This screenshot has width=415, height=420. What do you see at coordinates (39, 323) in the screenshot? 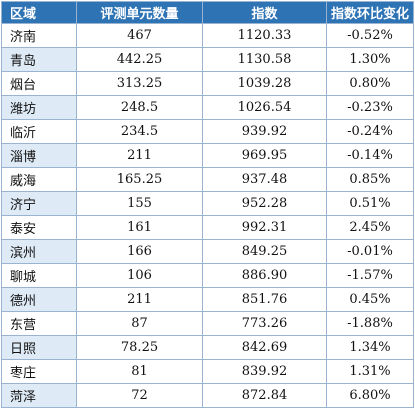
I see `region-cell: 东营` at bounding box center [39, 323].